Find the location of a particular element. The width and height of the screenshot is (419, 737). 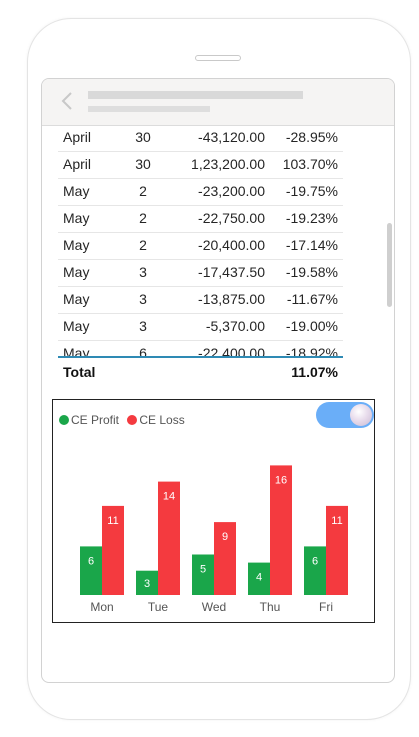

table-row: May 2 -22,750.00 -19.23% is located at coordinates (200, 219).